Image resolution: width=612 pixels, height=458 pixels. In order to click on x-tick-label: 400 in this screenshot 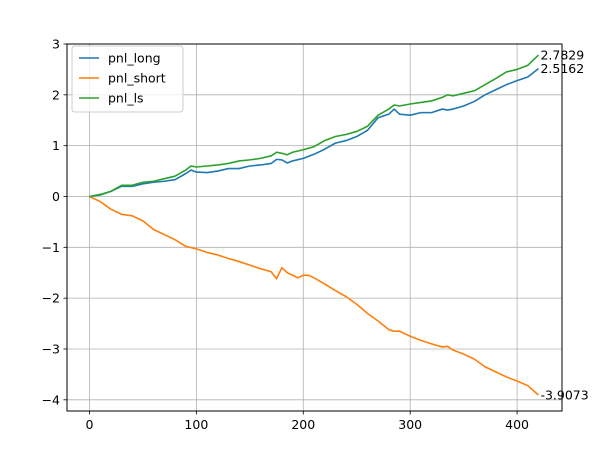, I will do `click(517, 424)`.